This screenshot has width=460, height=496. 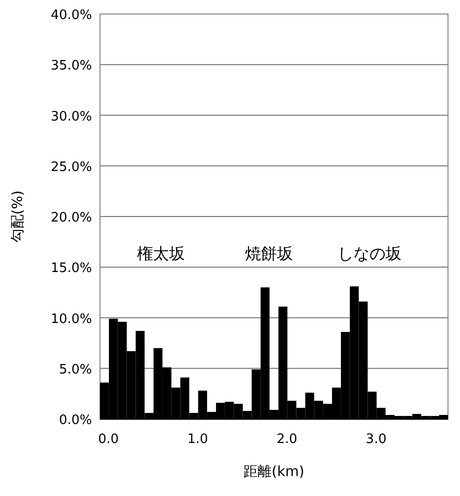 What do you see at coordinates (75, 370) in the screenshot?
I see `y-tick-label: 5.0%` at bounding box center [75, 370].